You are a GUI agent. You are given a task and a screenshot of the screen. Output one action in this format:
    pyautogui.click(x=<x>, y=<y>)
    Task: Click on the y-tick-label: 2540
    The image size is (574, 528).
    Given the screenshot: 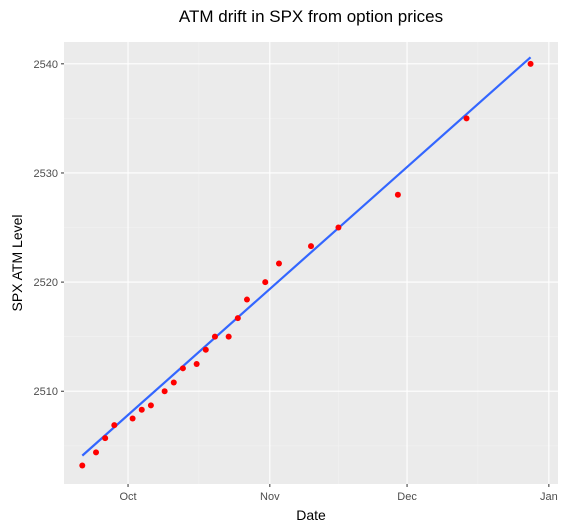 What is the action you would take?
    pyautogui.click(x=46, y=65)
    